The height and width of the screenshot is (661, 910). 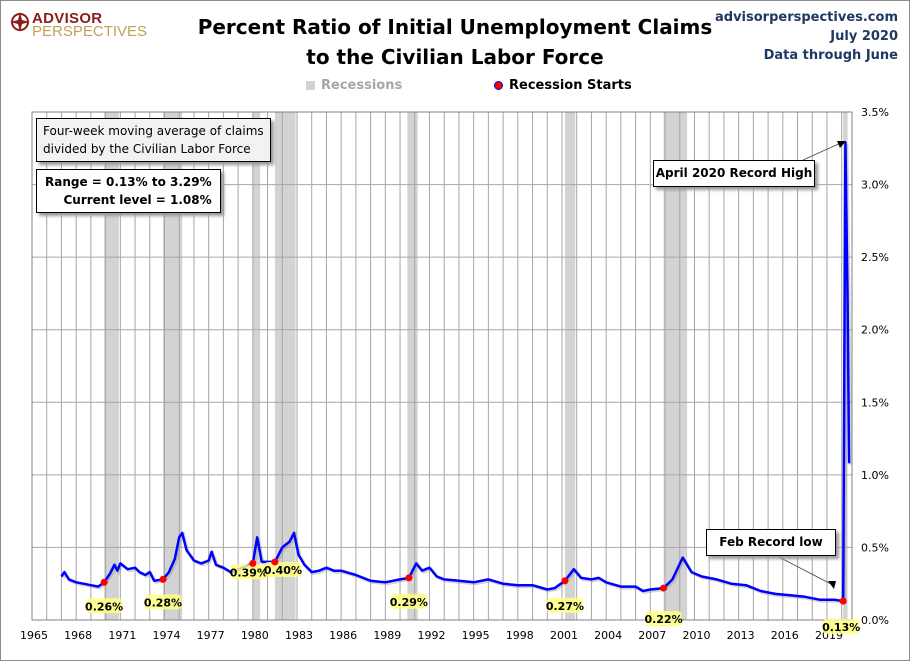 What do you see at coordinates (771, 542) in the screenshot?
I see `record-low-note: Feb Record low` at bounding box center [771, 542].